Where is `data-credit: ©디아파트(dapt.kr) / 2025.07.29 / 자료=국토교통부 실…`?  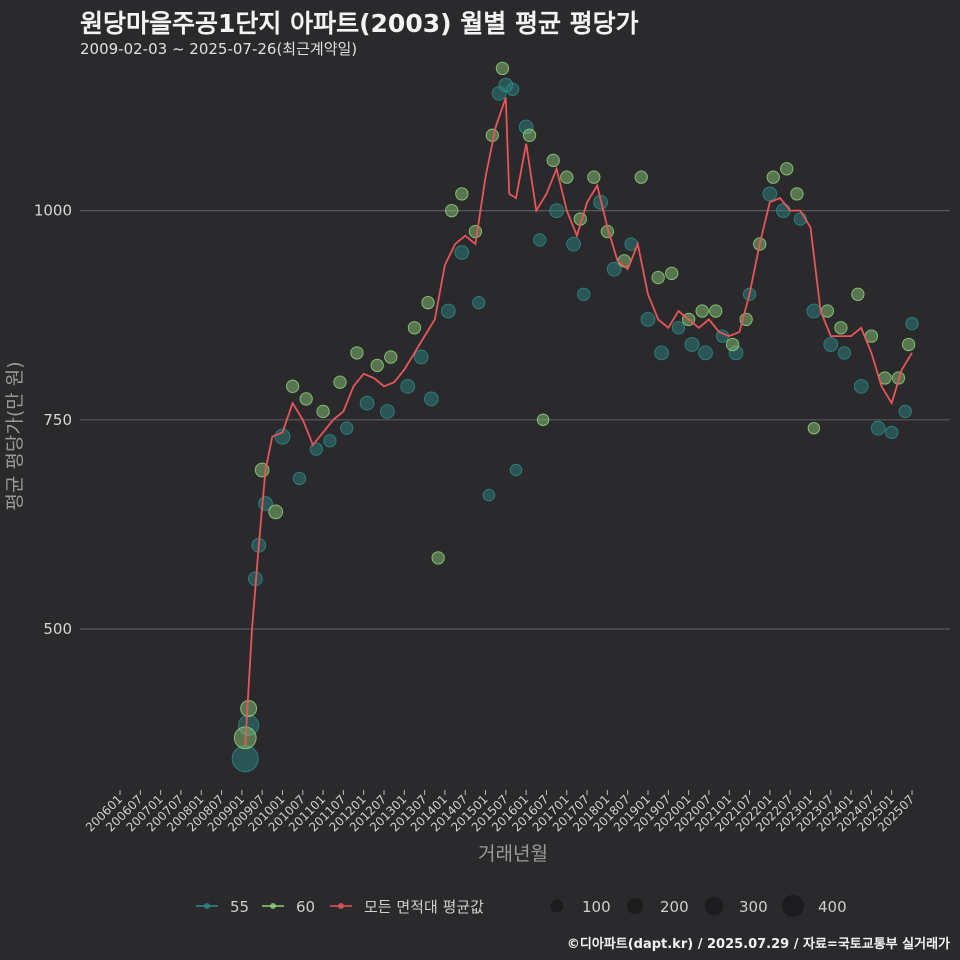
data-credit: ©디아파트(dapt.kr) / 2025.07.29 / 자료=국토교통부 실… is located at coordinates (758, 944).